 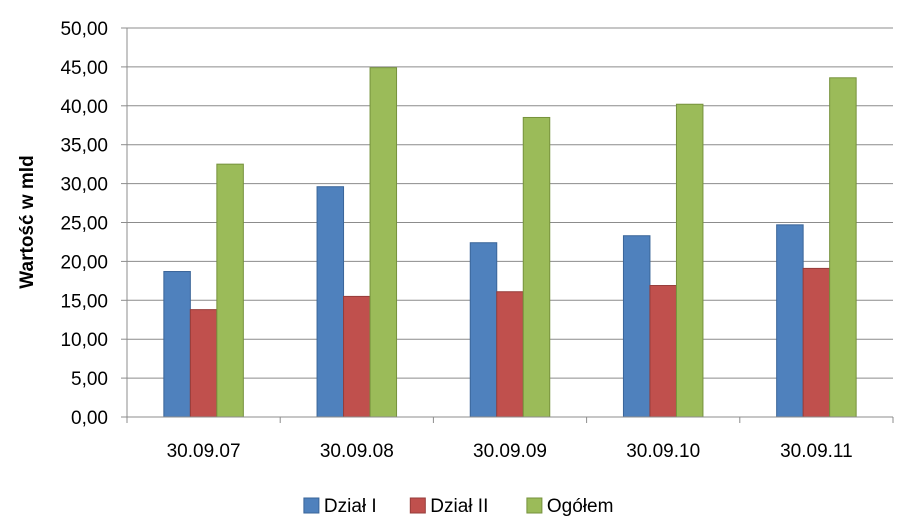 What do you see at coordinates (84, 29) in the screenshot?
I see `y-tick-label: 50,00` at bounding box center [84, 29].